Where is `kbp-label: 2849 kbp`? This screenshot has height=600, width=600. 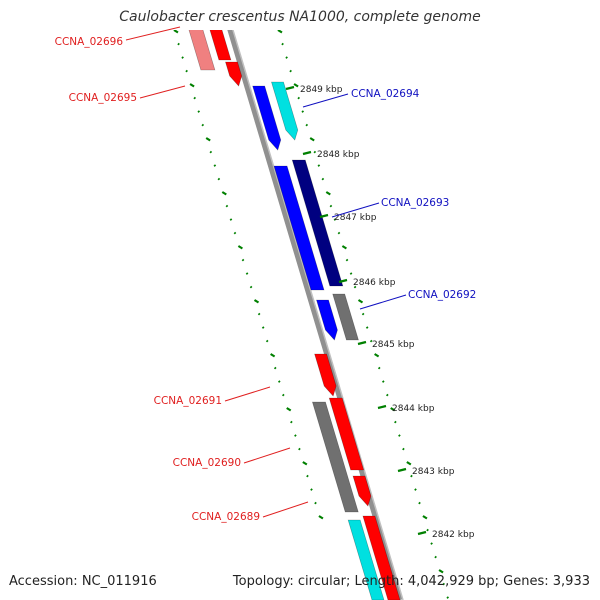
kbp-label: 2849 kbp is located at coordinates (321, 90).